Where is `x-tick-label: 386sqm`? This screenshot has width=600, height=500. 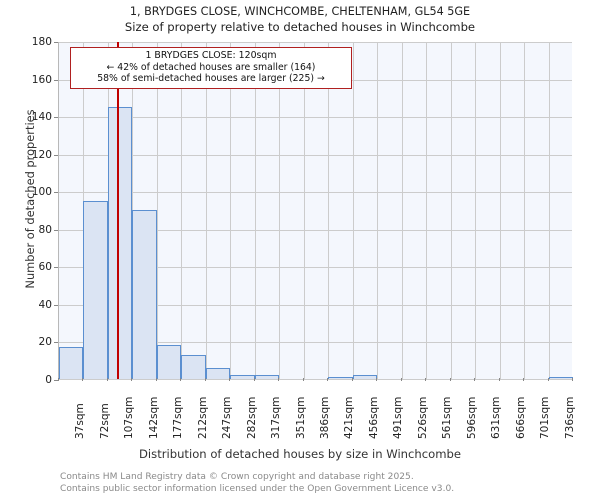
x-tick-label: 386sqm is located at coordinates (325, 417).